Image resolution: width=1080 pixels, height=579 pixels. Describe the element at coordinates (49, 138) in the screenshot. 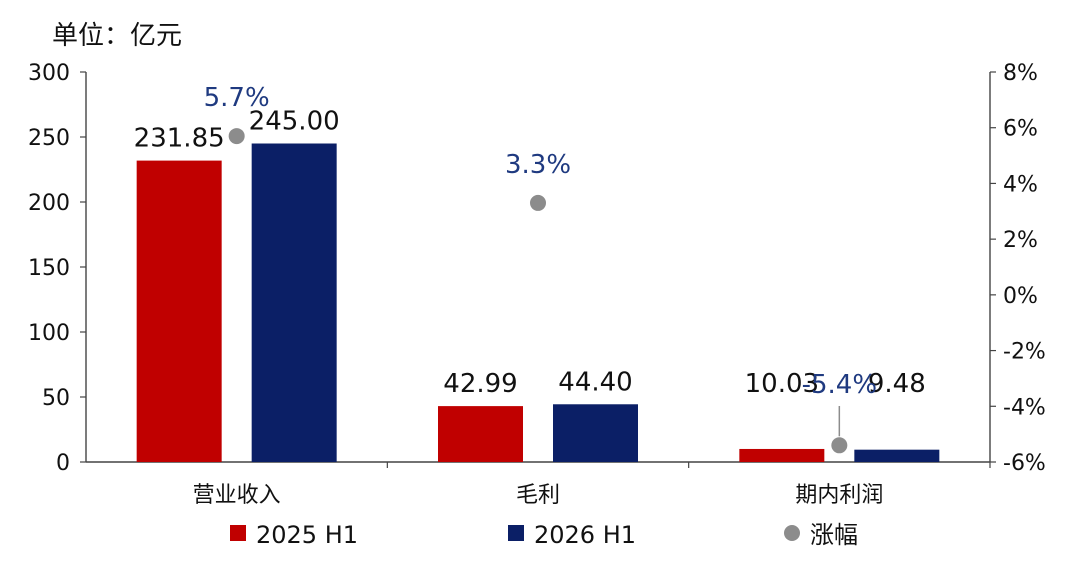

I see `left-tick-label: 250` at that location.